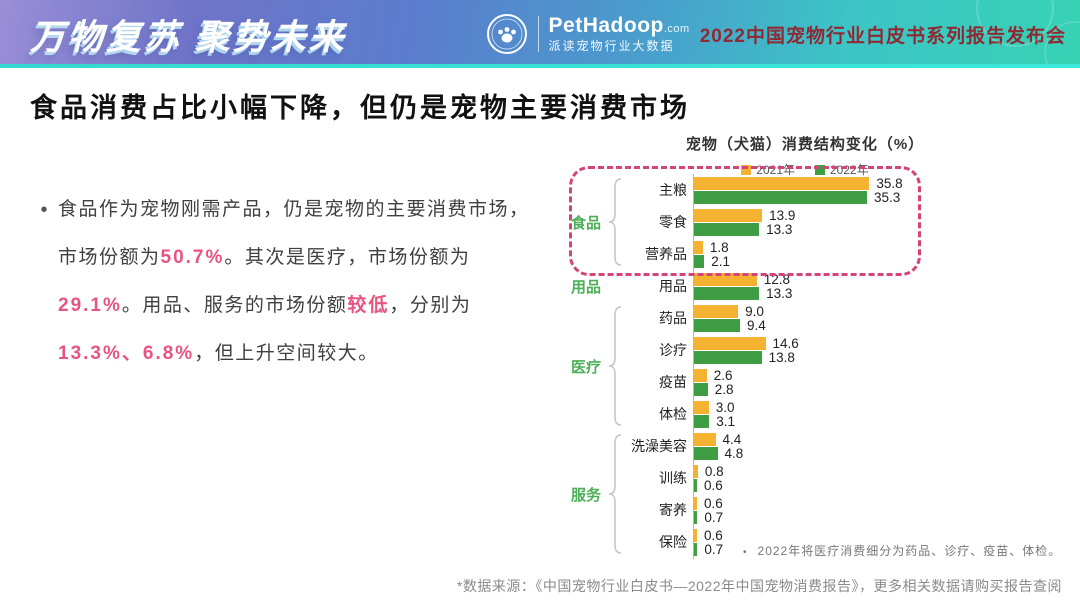  What do you see at coordinates (884, 453) in the screenshot?
I see `bar-2022-line: 4.8` at bounding box center [884, 453].